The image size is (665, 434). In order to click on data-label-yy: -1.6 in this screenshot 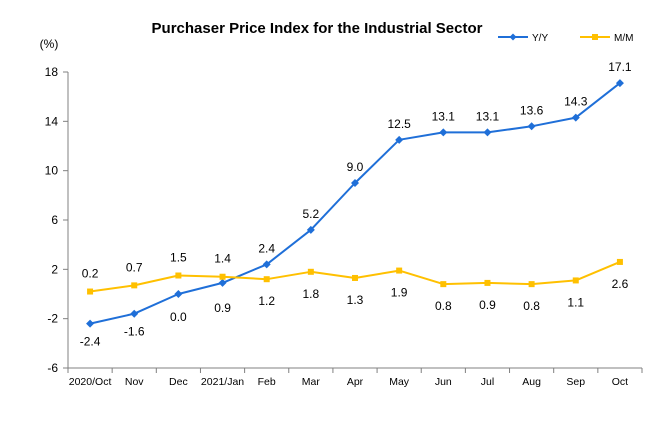, I will do `click(134, 332)`.